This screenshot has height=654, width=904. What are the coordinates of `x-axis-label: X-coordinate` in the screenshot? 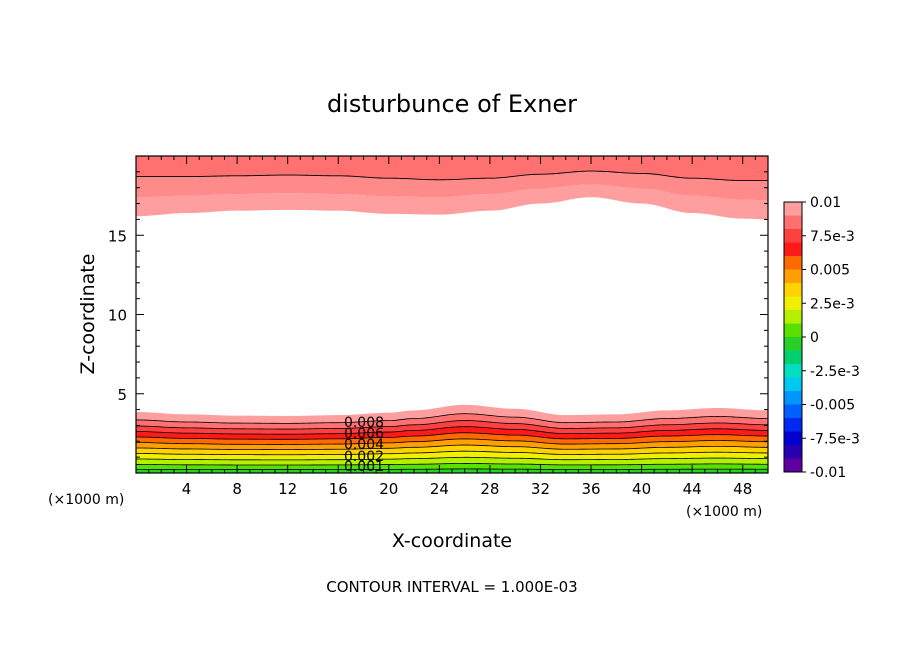 It's located at (452, 541).